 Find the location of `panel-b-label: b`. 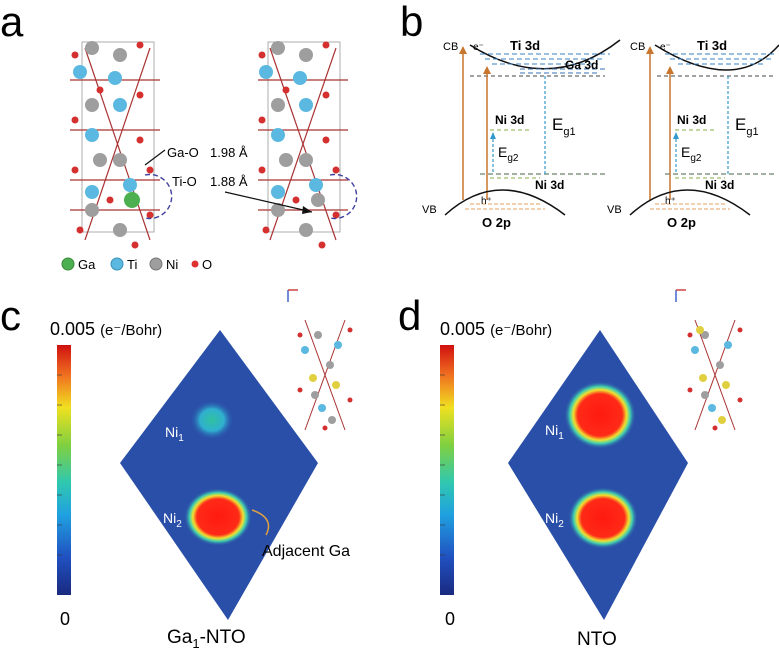

panel-b-label: b is located at coordinates (411, 22).